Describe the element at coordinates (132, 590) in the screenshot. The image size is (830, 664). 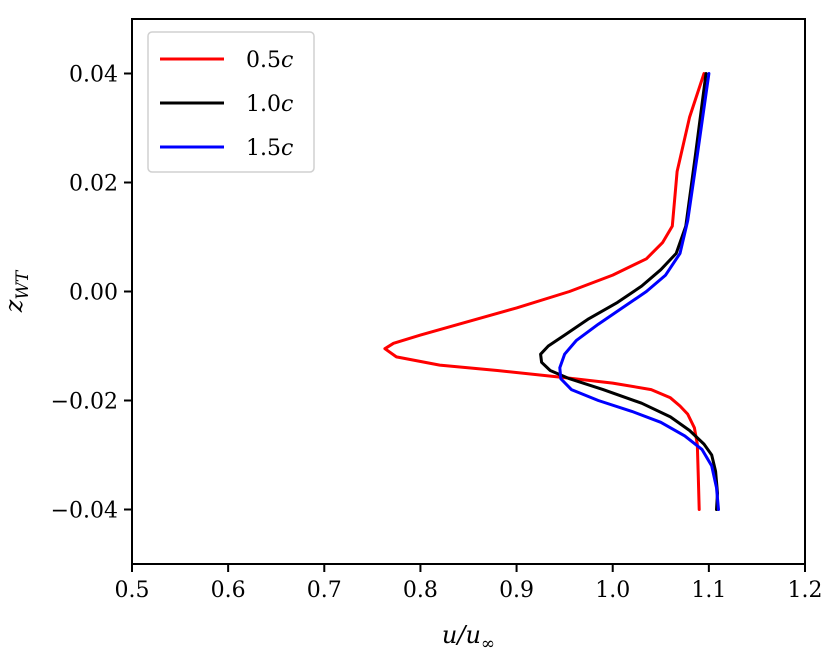
I see `x-tick-label: 0.5` at that location.